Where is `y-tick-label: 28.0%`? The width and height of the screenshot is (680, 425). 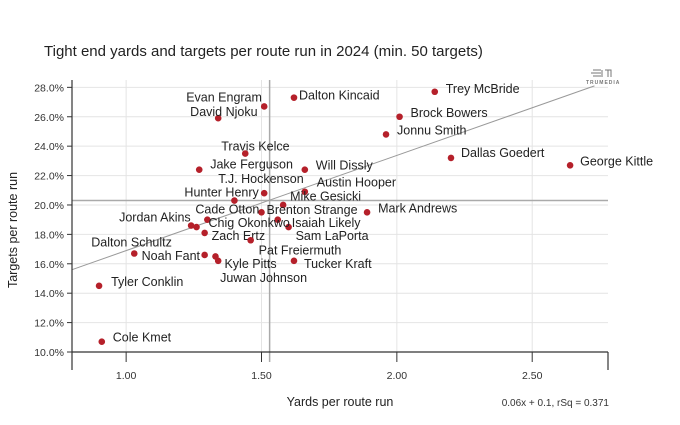
y-tick-label: 28.0% is located at coordinates (49, 88).